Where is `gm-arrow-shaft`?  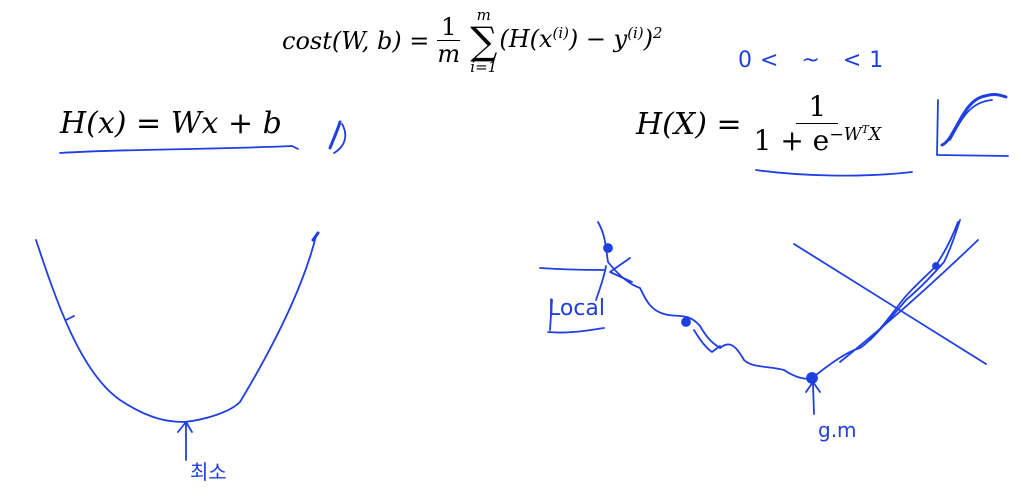
gm-arrow-shaft is located at coordinates (813, 399).